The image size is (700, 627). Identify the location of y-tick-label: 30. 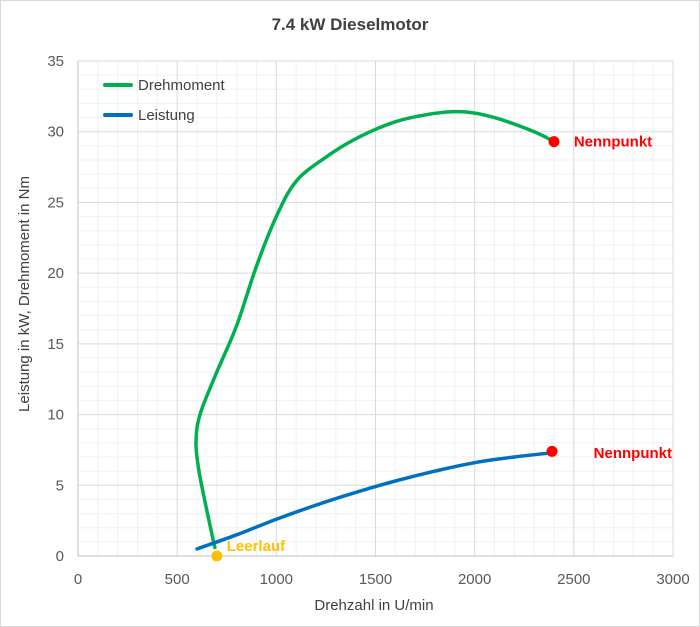
(55, 132).